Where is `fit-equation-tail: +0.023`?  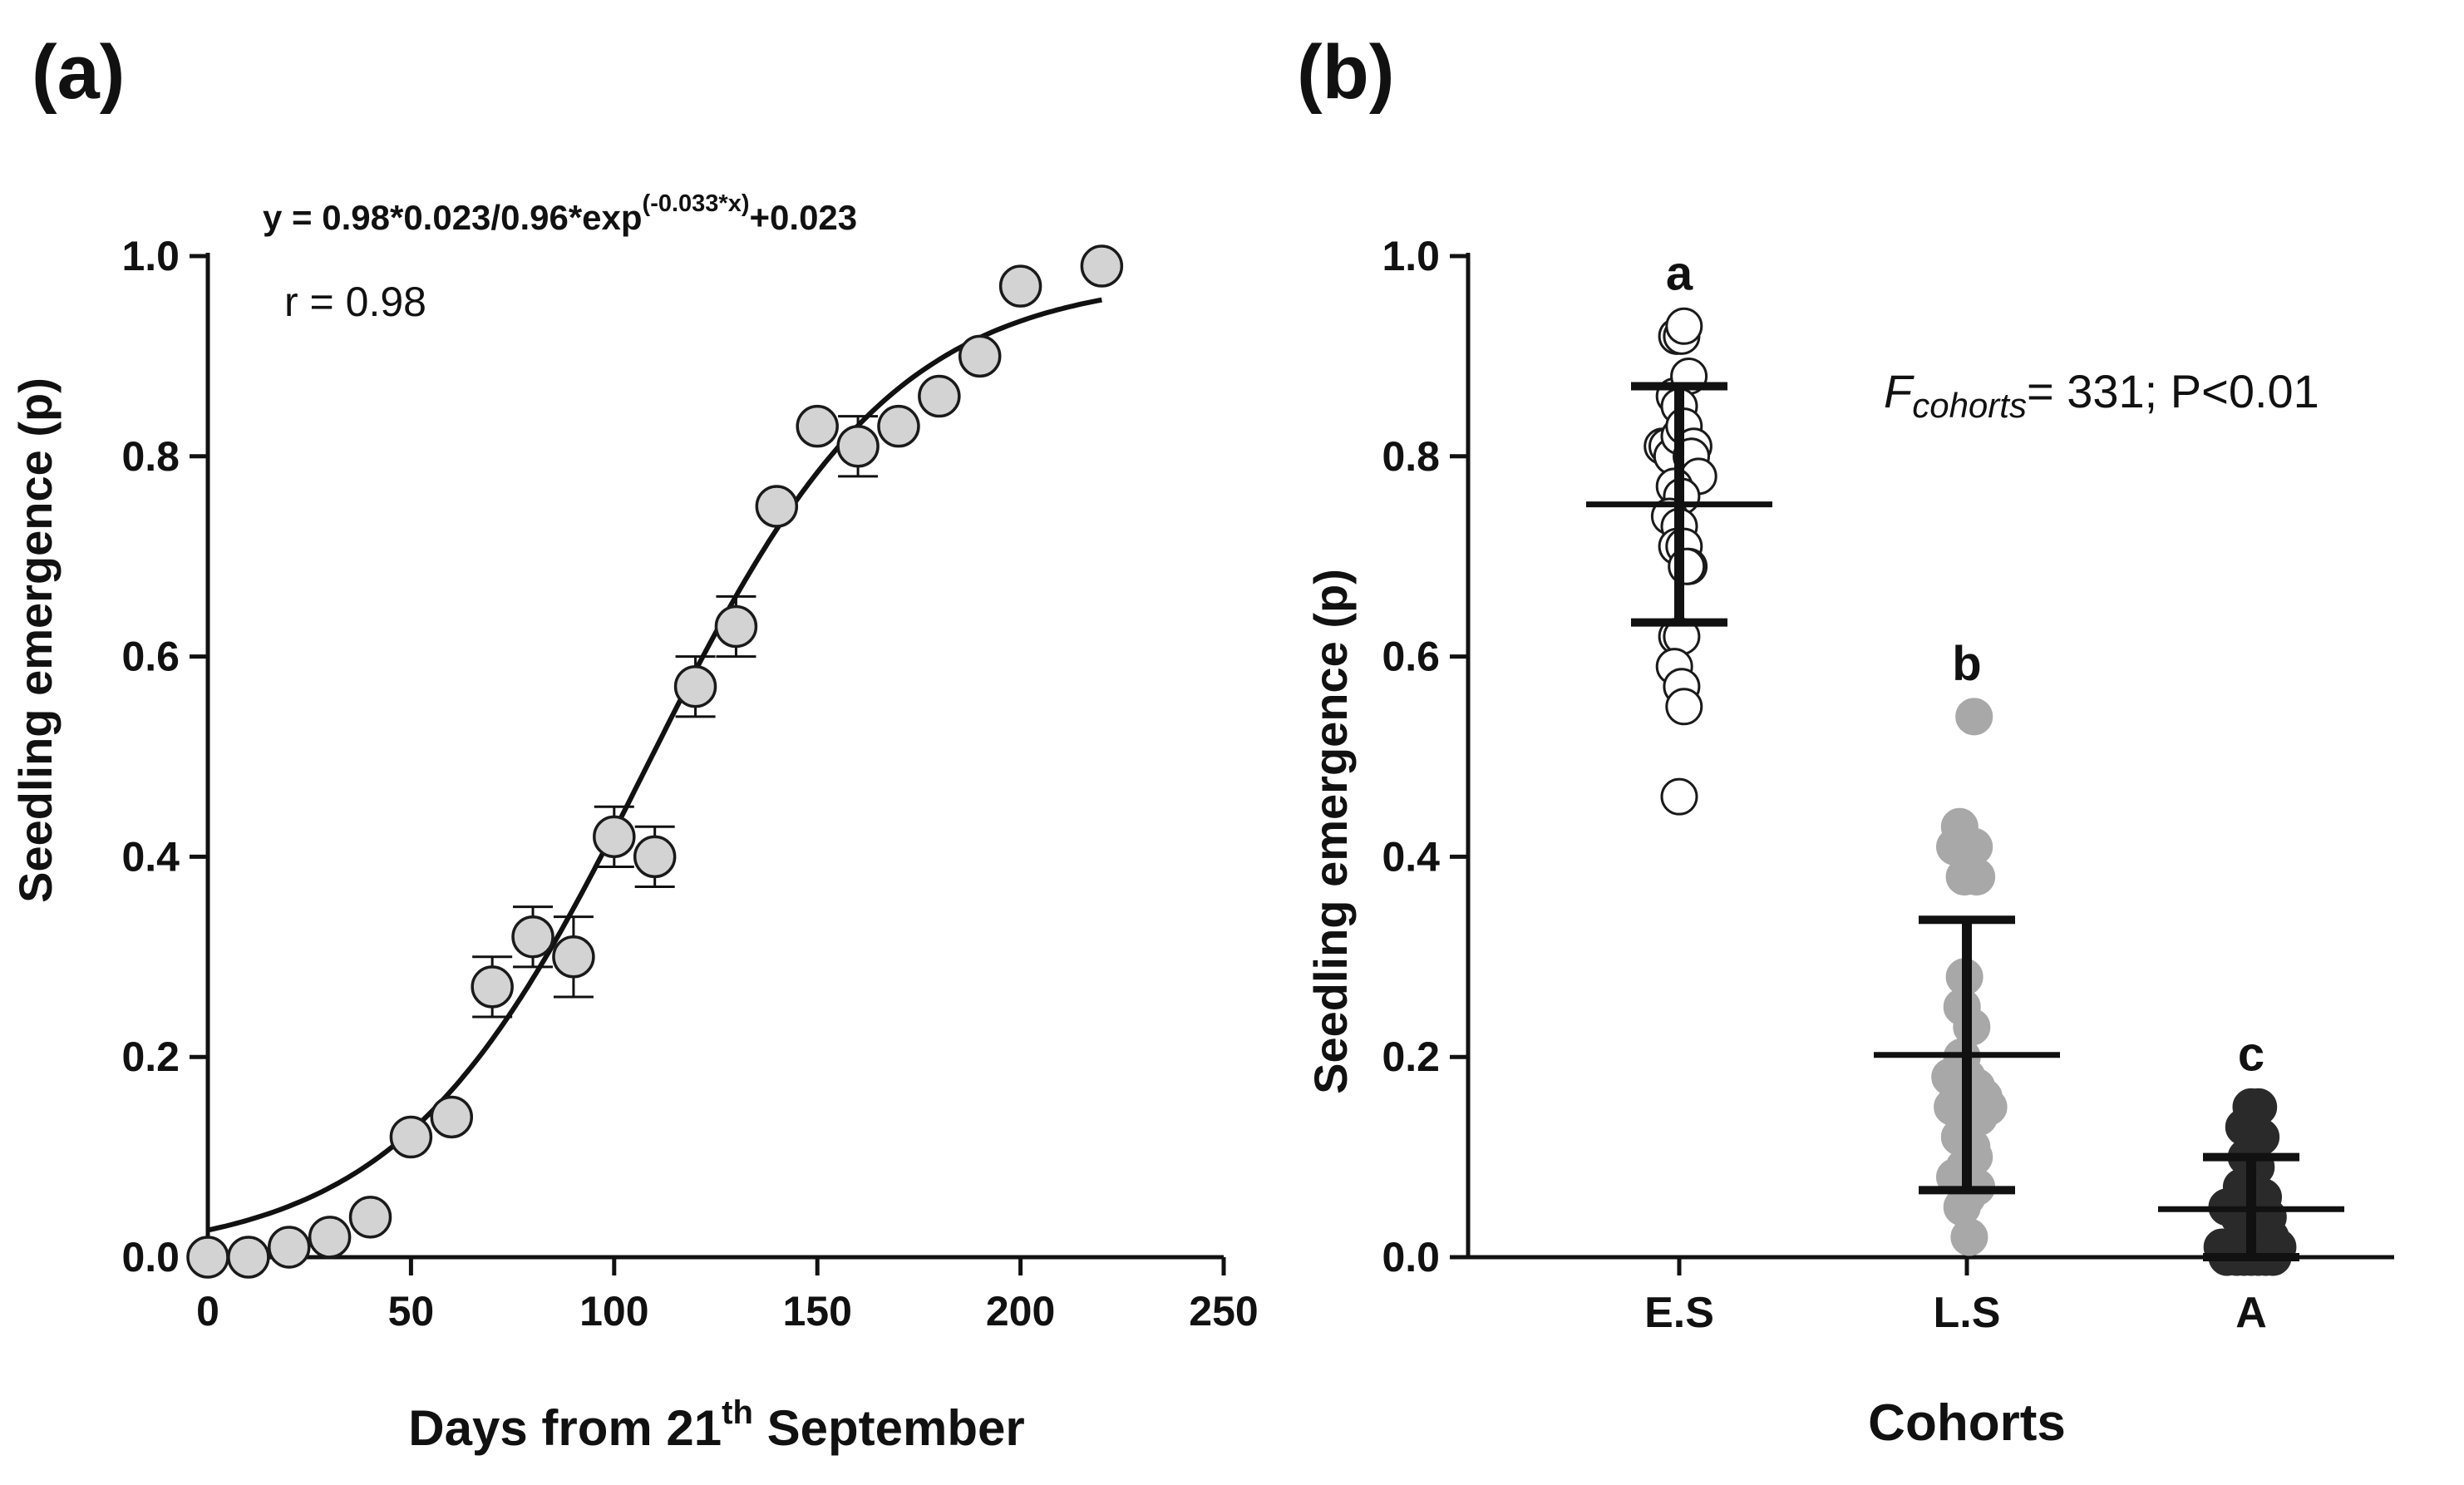 fit-equation-tail: +0.023 is located at coordinates (804, 217).